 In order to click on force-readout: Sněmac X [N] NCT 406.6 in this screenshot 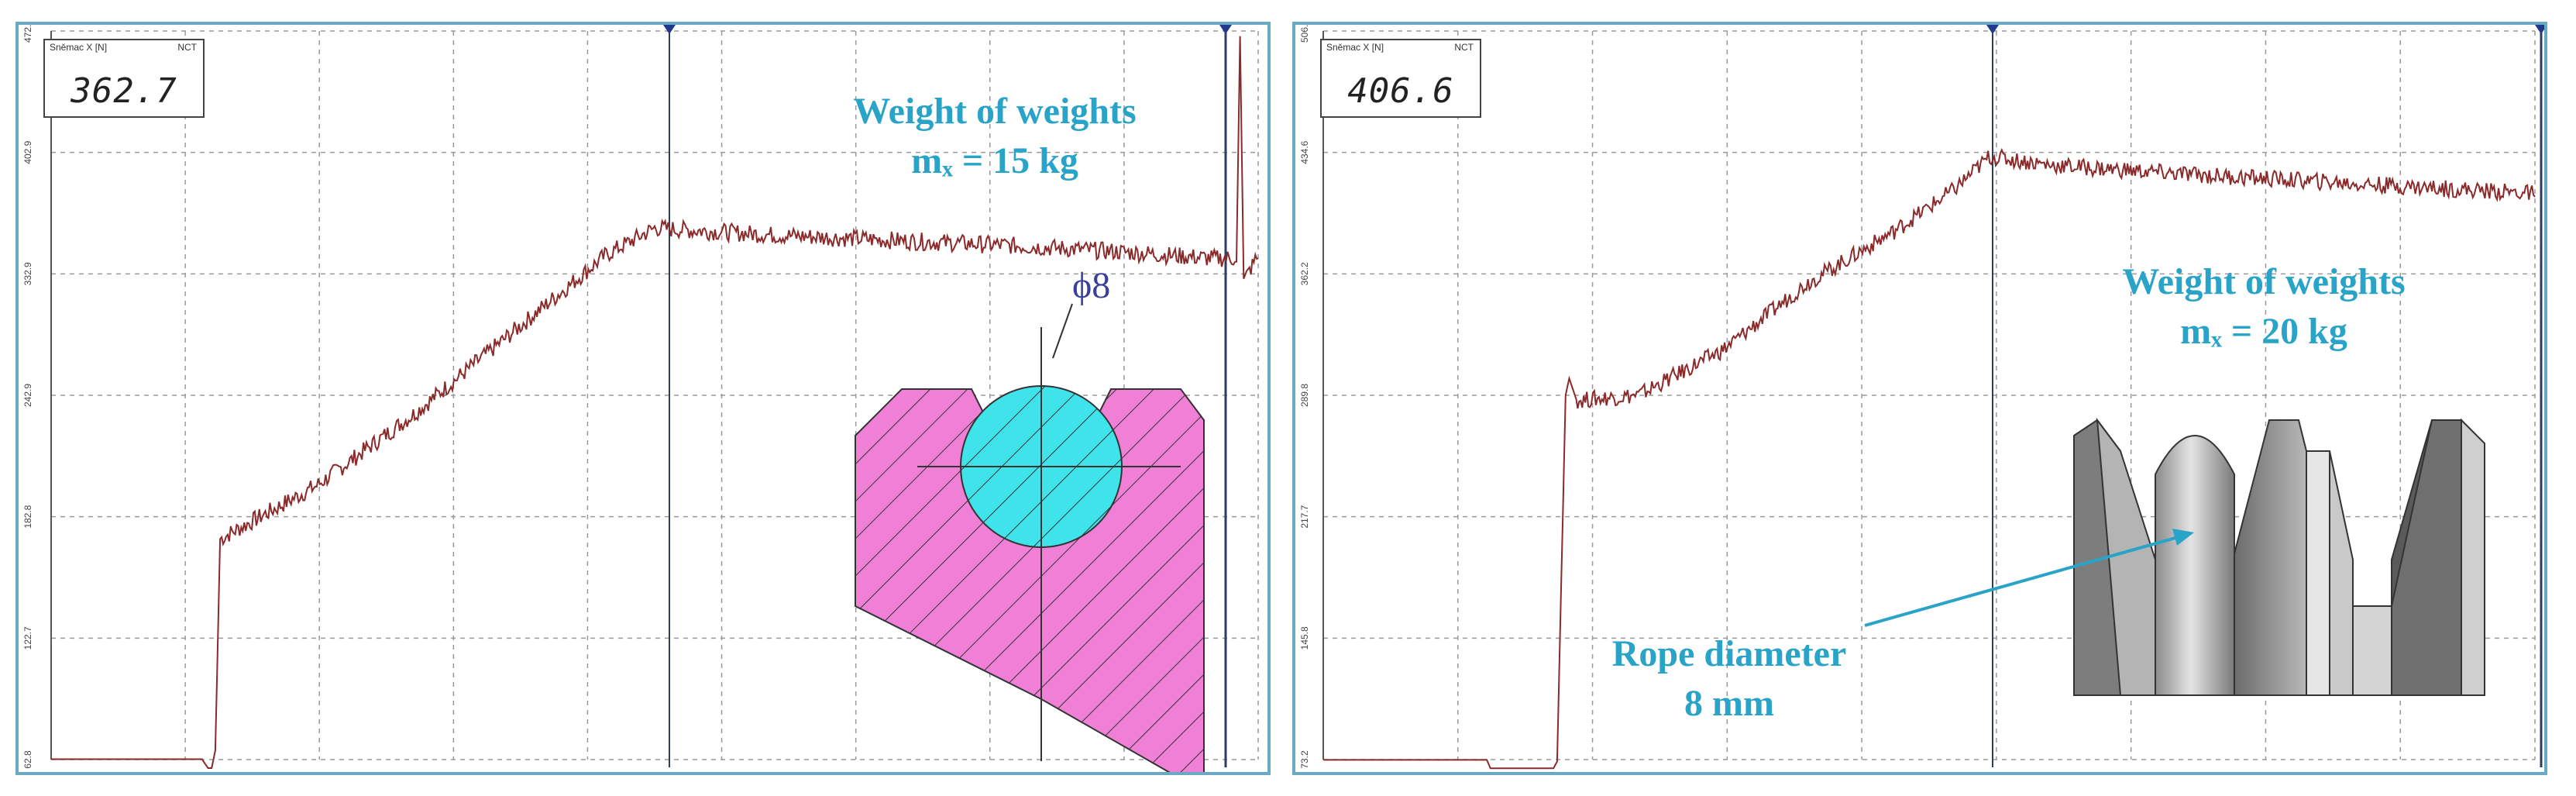, I will do `click(1400, 78)`.